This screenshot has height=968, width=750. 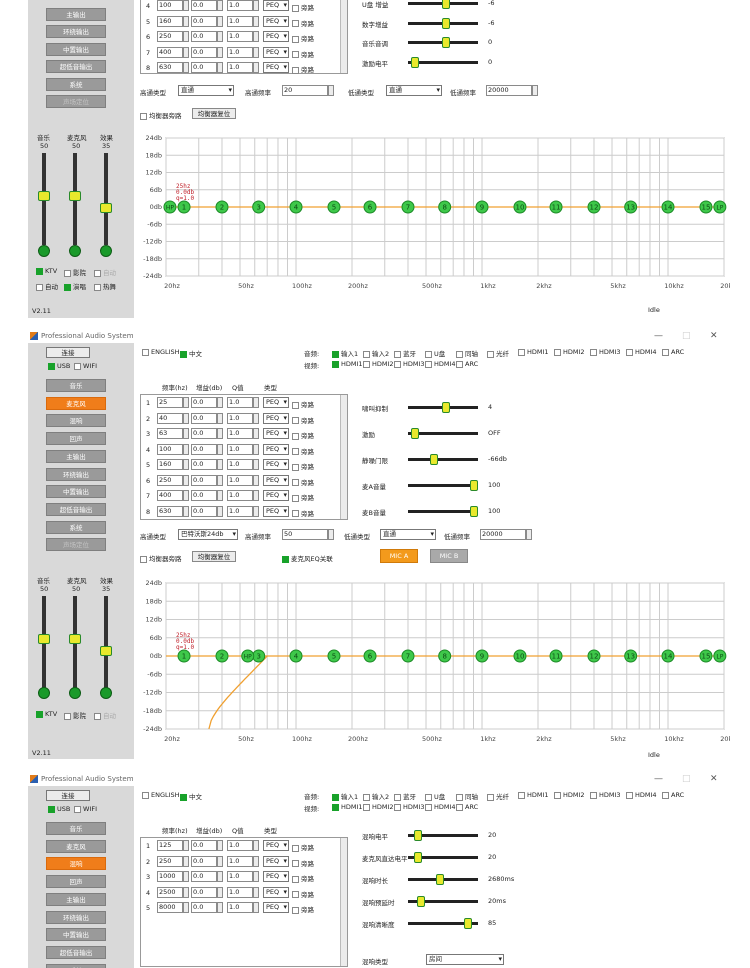 What do you see at coordinates (405, 353) in the screenshot?
I see `audio-input-3: 蓝牙` at bounding box center [405, 353].